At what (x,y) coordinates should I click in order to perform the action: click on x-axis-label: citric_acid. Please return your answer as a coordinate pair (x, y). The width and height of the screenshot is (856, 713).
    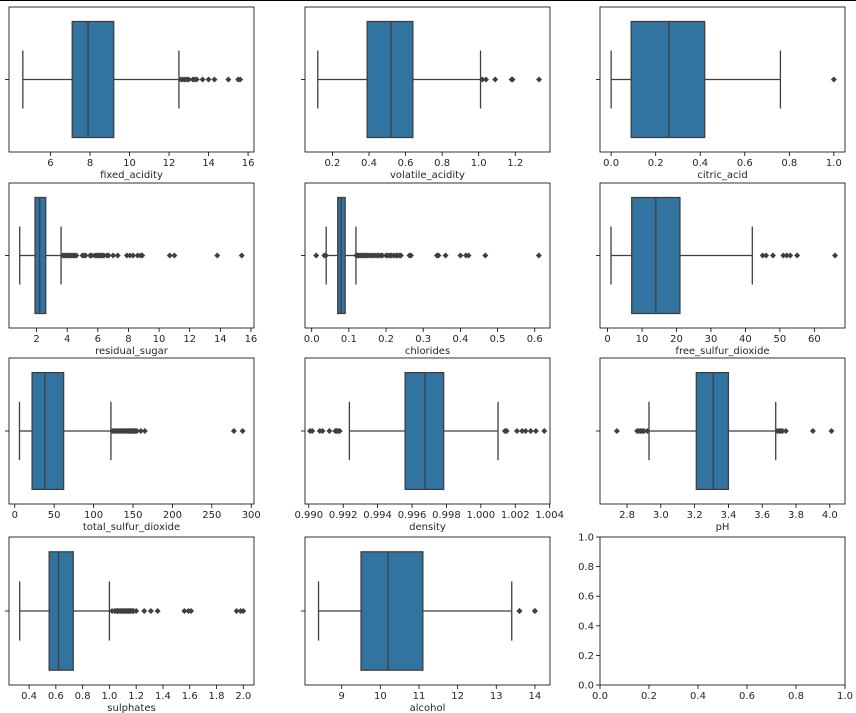
    Looking at the image, I should click on (722, 175).